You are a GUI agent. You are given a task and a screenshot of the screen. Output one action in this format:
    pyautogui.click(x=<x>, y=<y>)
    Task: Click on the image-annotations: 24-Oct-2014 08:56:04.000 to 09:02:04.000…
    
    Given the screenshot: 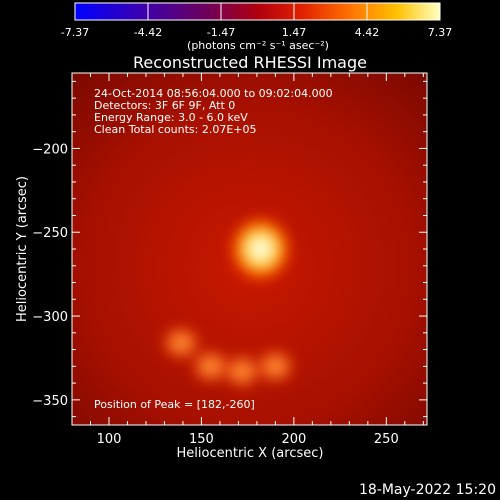 What is the action you would take?
    pyautogui.click(x=213, y=111)
    